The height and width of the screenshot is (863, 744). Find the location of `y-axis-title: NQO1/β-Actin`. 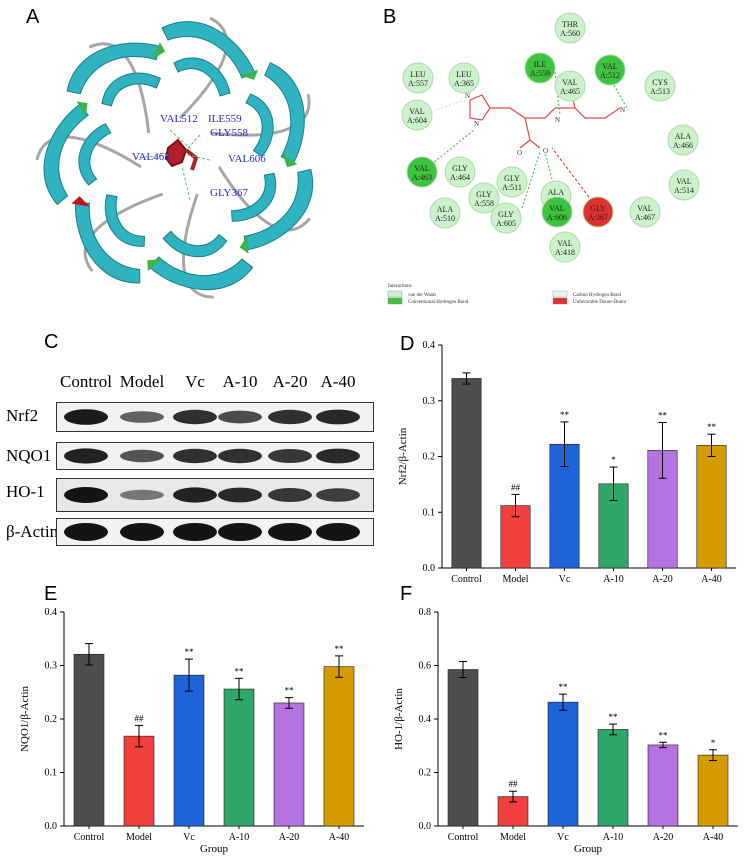

y-axis-title: NQO1/β-Actin is located at coordinates (25, 718).